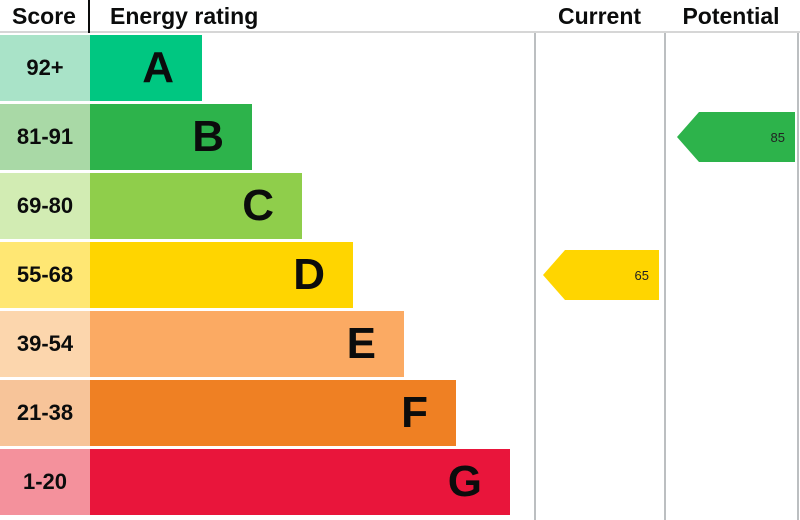 This screenshot has width=800, height=520. What do you see at coordinates (196, 206) in the screenshot?
I see `rating-bar-c: C` at bounding box center [196, 206].